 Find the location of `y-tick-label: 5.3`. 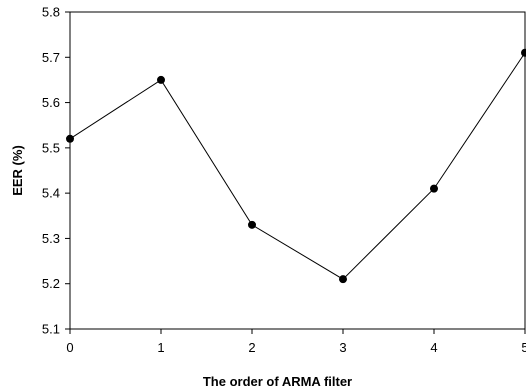

y-tick-label: 5.3 is located at coordinates (51, 238).